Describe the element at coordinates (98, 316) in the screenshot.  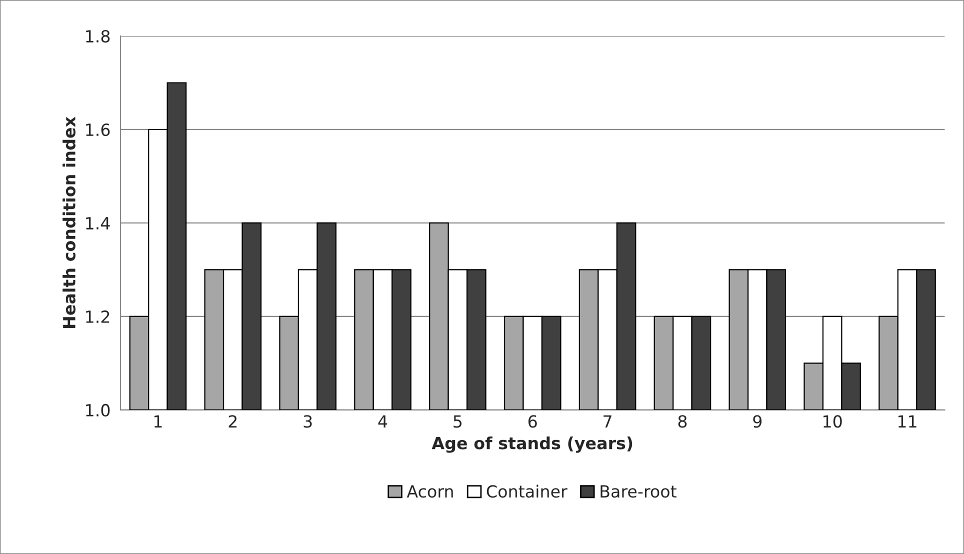
I see `y-tick-label: 1.2` at that location.